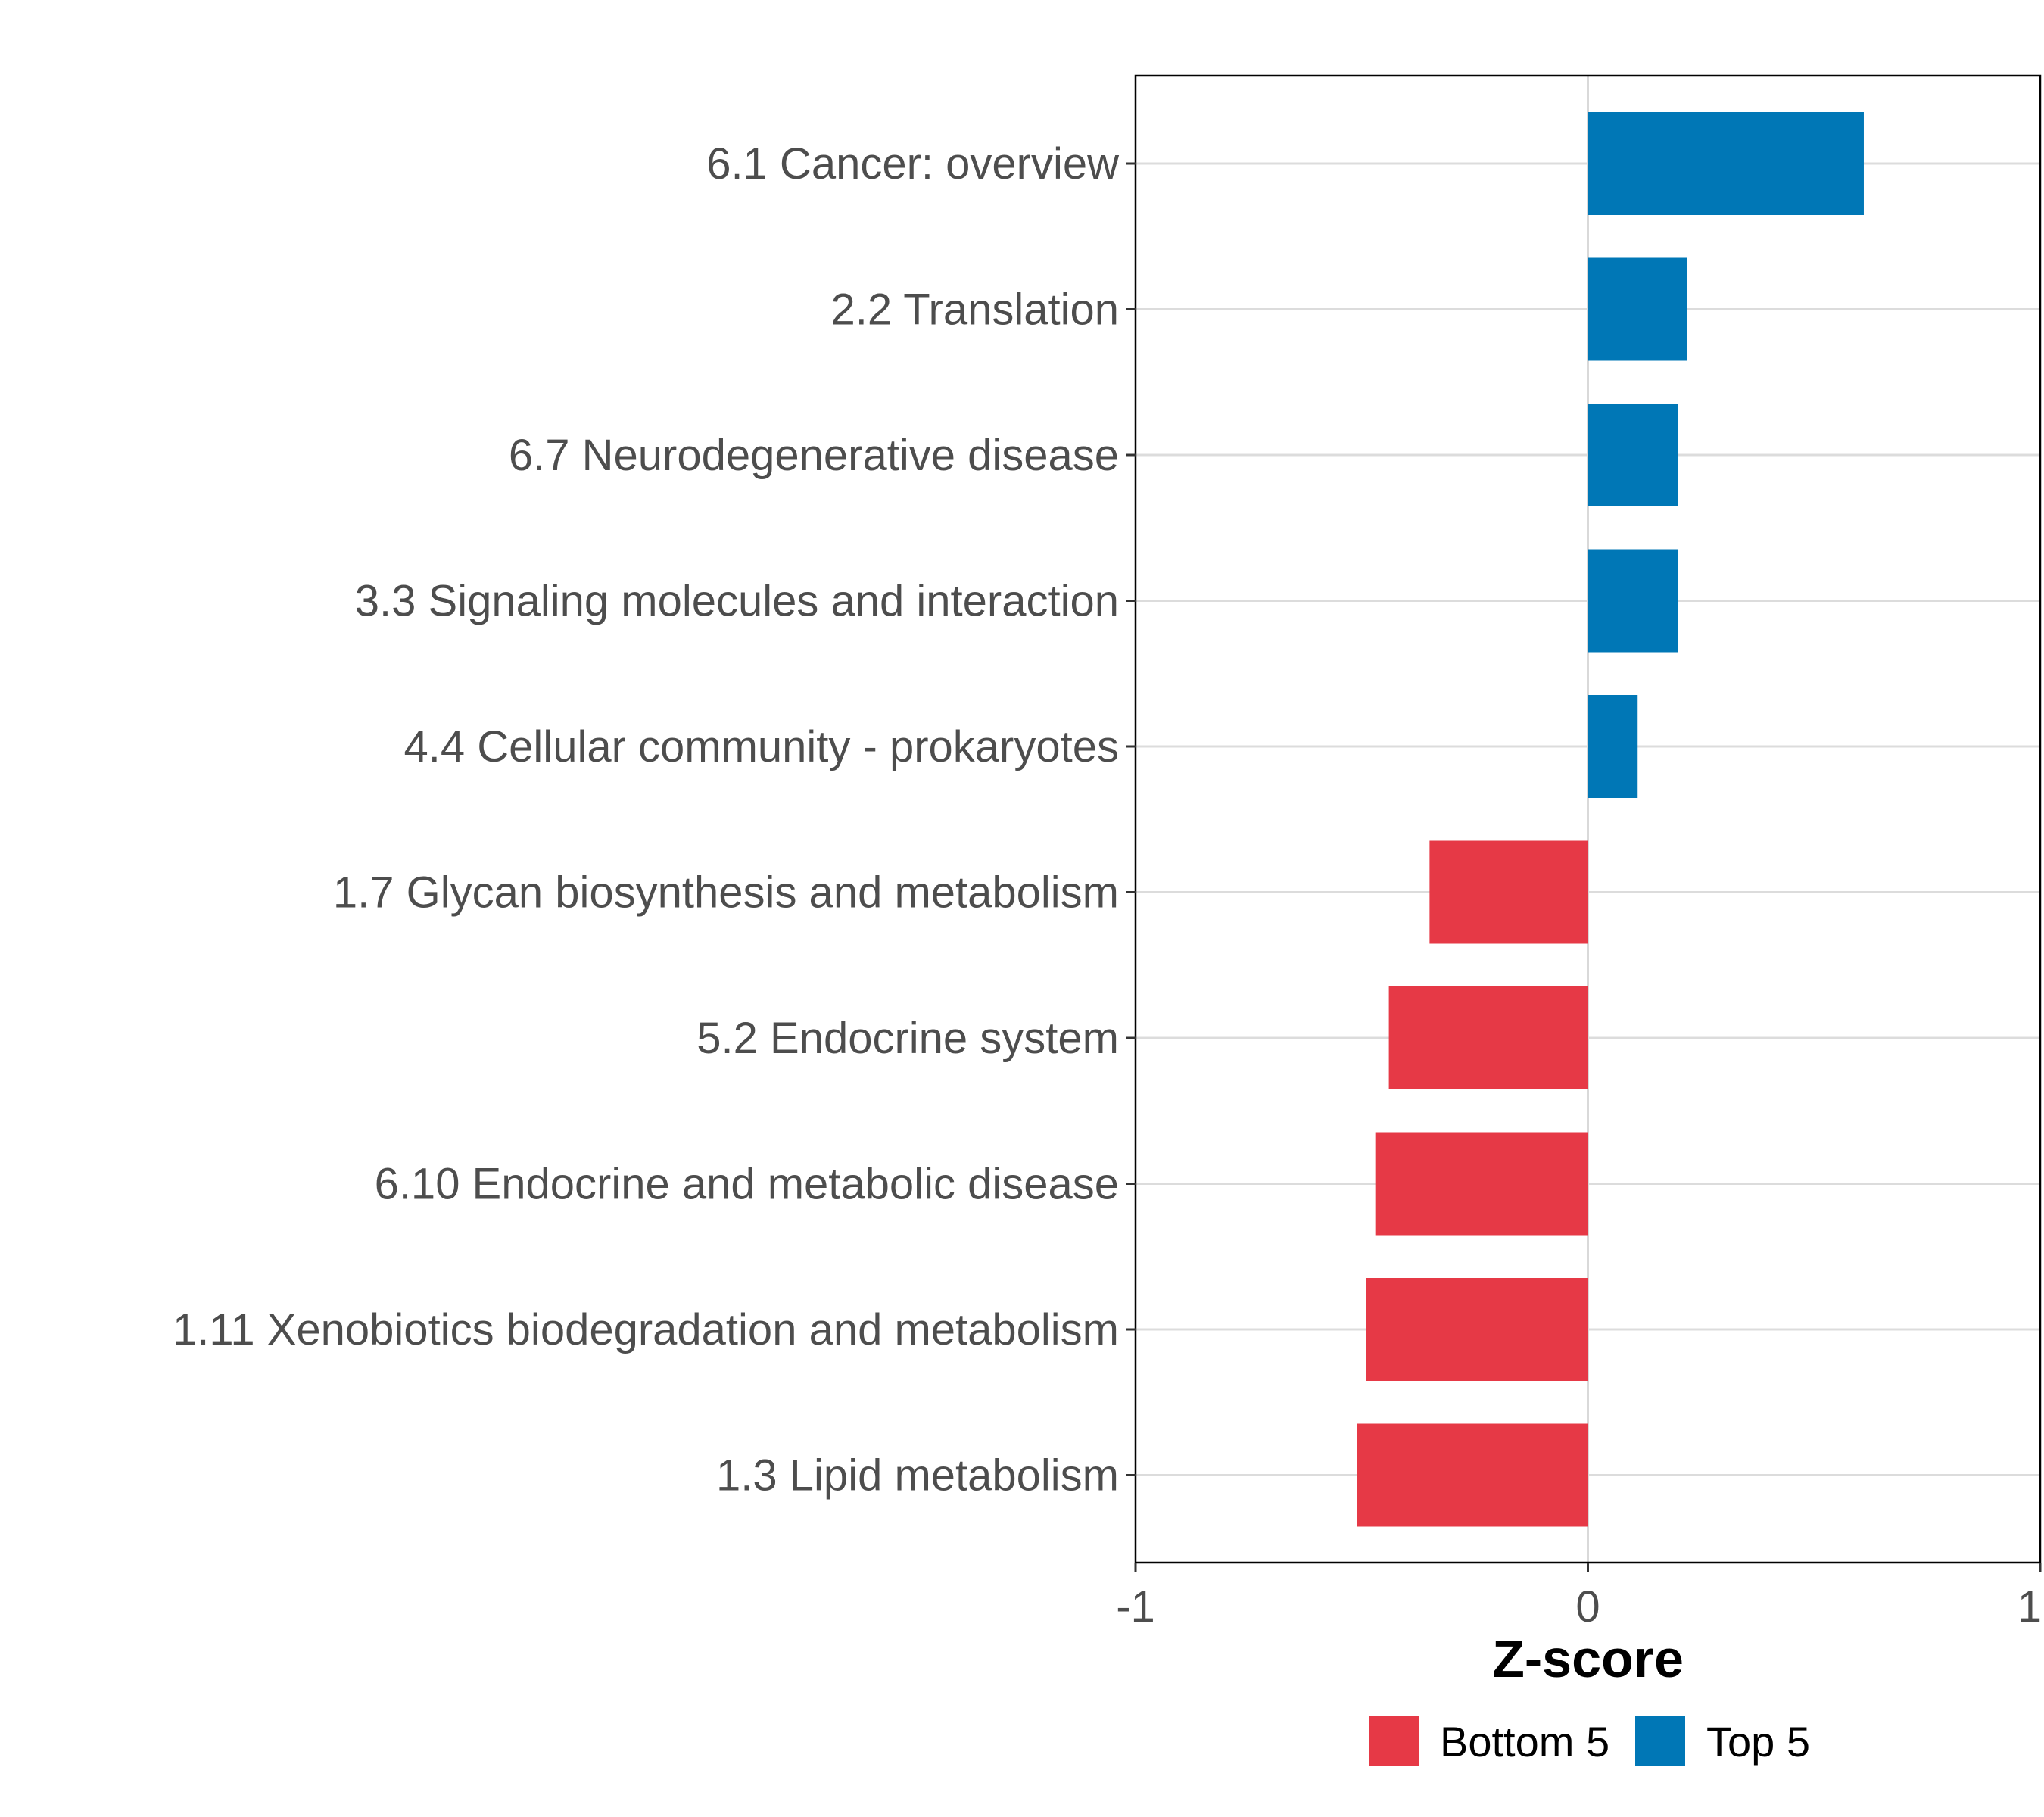 This screenshot has width=2044, height=1817. I want to click on y-axis-ticks, so click(1131, 819).